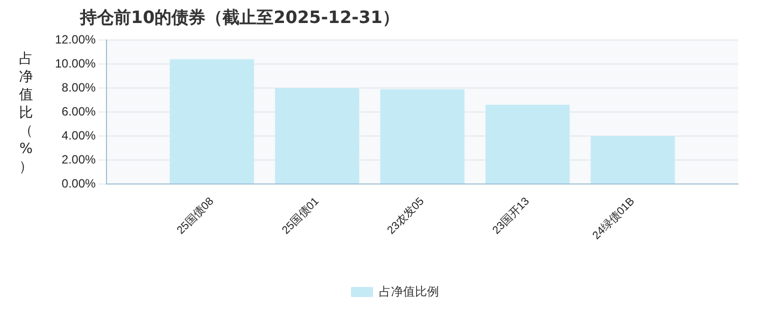 The height and width of the screenshot is (320, 760). What do you see at coordinates (79, 135) in the screenshot?
I see `y-tick-label: 4.00%` at bounding box center [79, 135].